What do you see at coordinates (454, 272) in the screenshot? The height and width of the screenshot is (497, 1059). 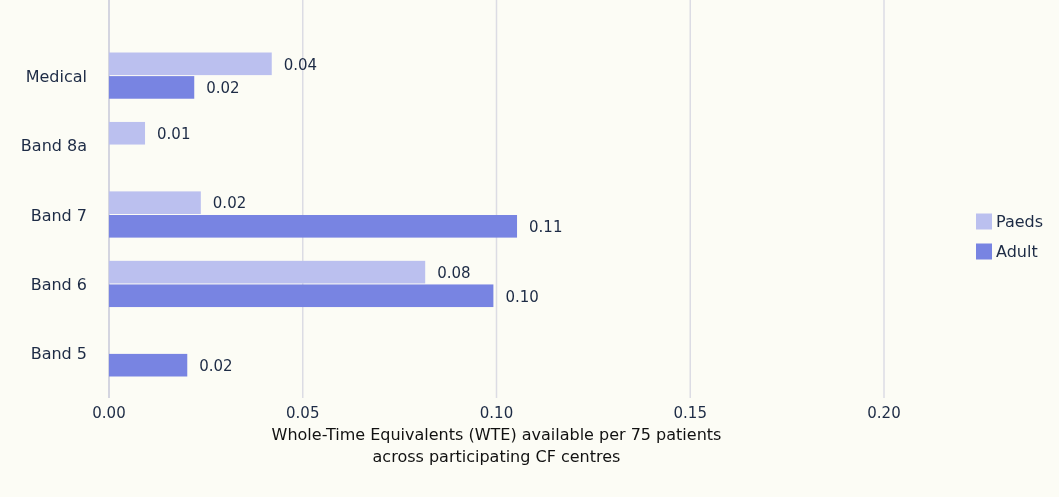 I see `data-label: 0.08` at bounding box center [454, 272].